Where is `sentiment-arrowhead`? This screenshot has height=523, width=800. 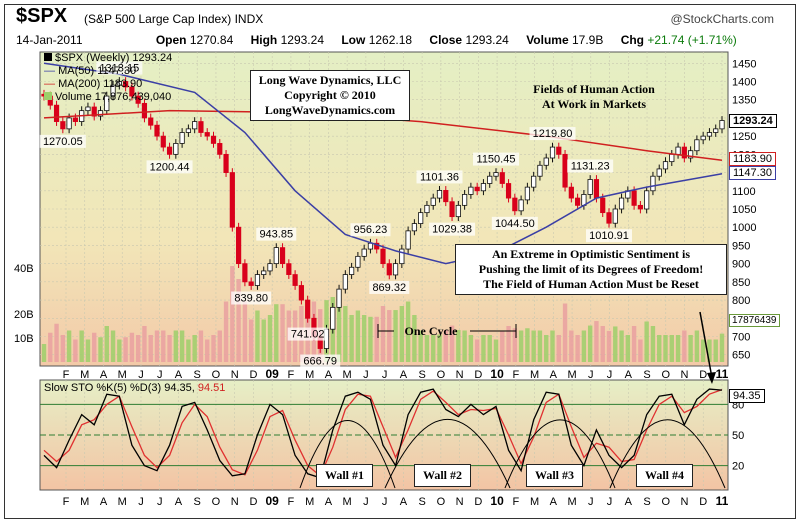
sentiment-arrowhead is located at coordinates (711, 378).